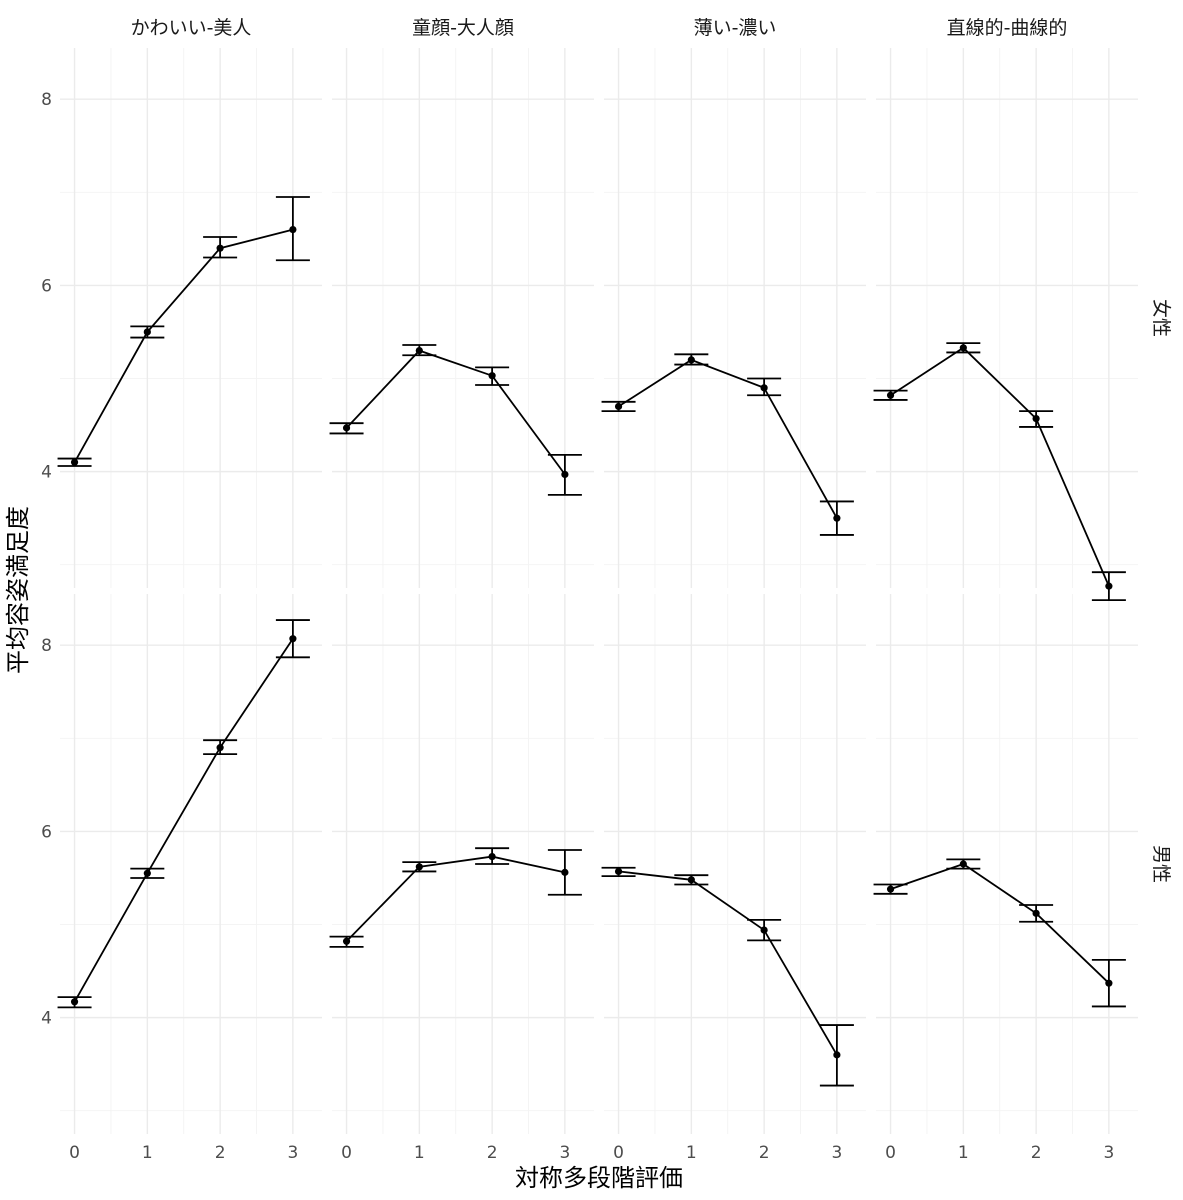 This screenshot has height=1200, width=1183. I want to click on facet-column-label: 直線的-曲線的, so click(1007, 28).